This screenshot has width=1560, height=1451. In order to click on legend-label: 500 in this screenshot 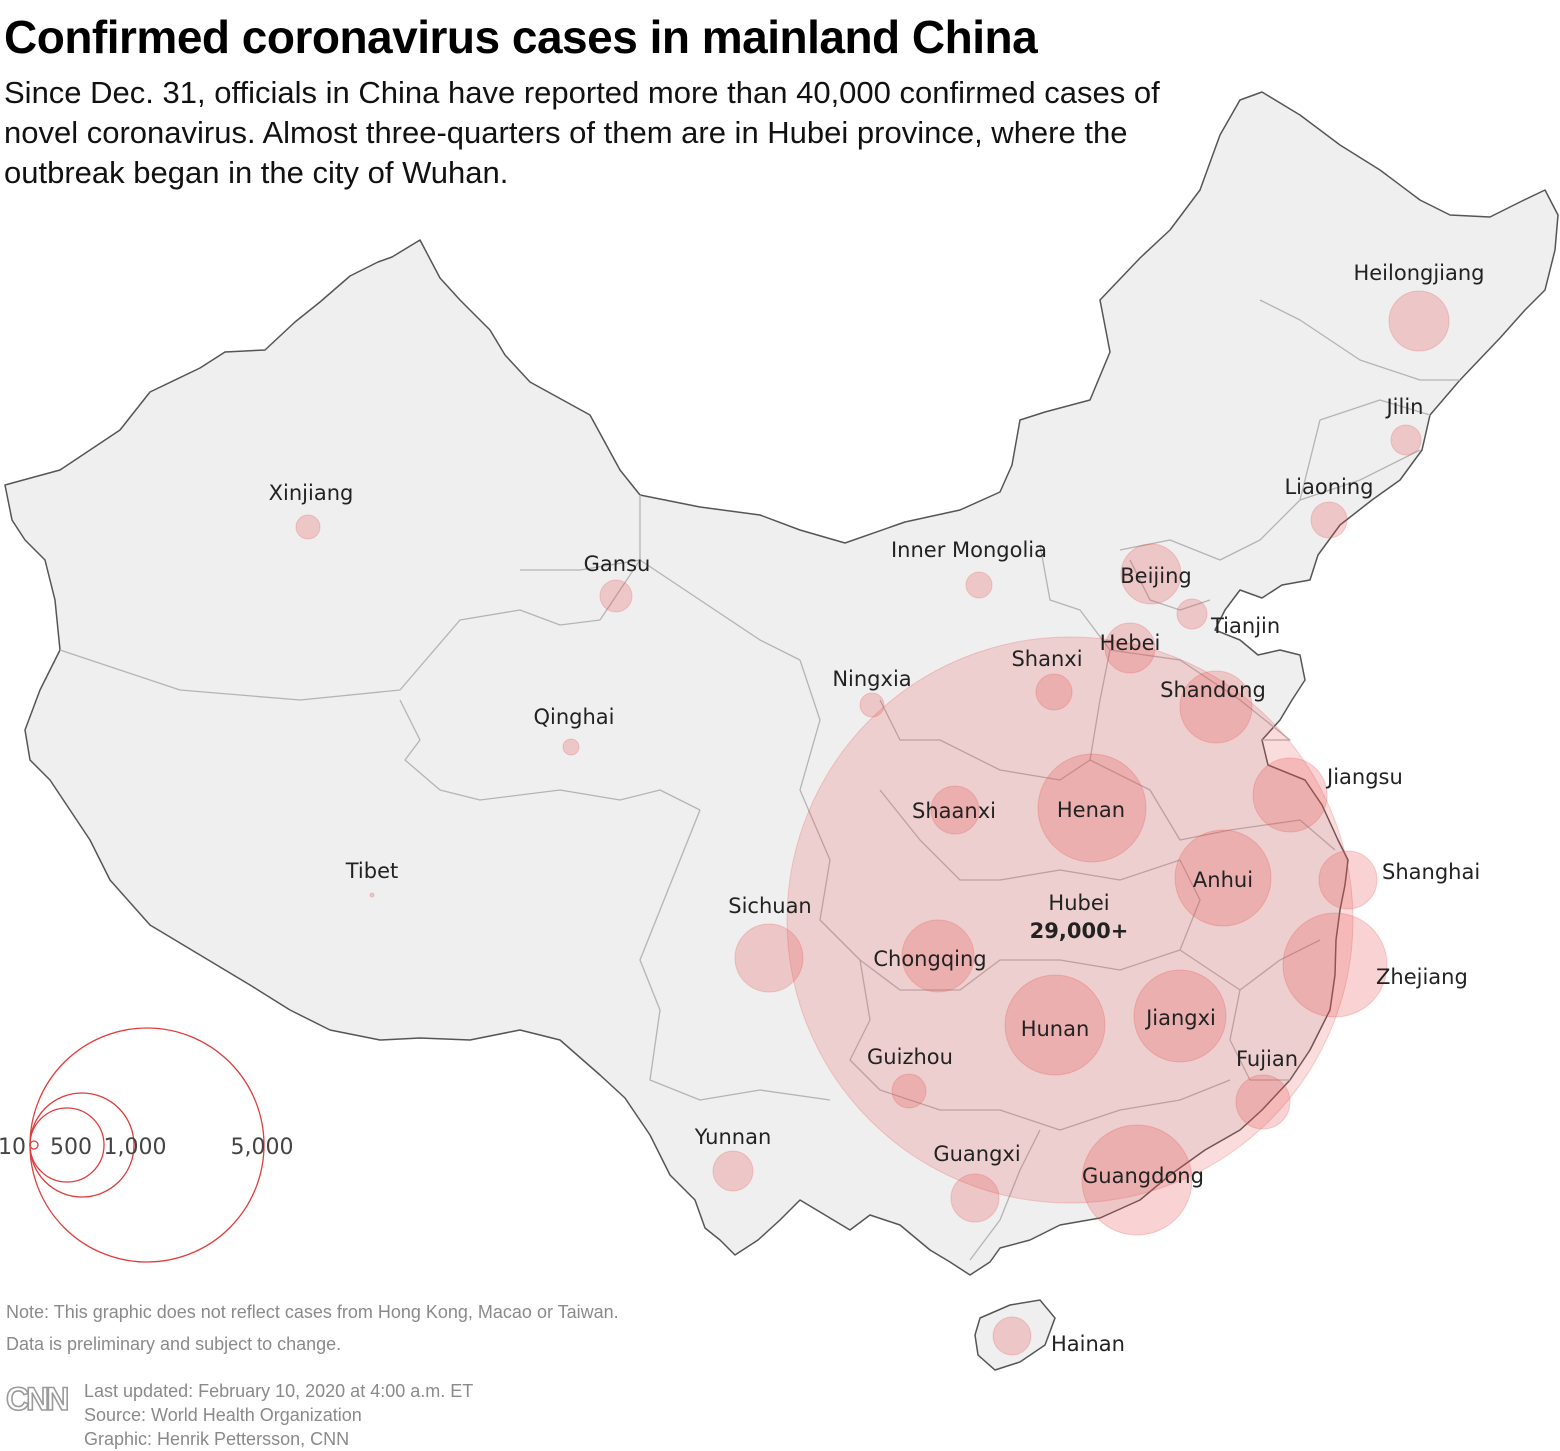, I will do `click(71, 1147)`.